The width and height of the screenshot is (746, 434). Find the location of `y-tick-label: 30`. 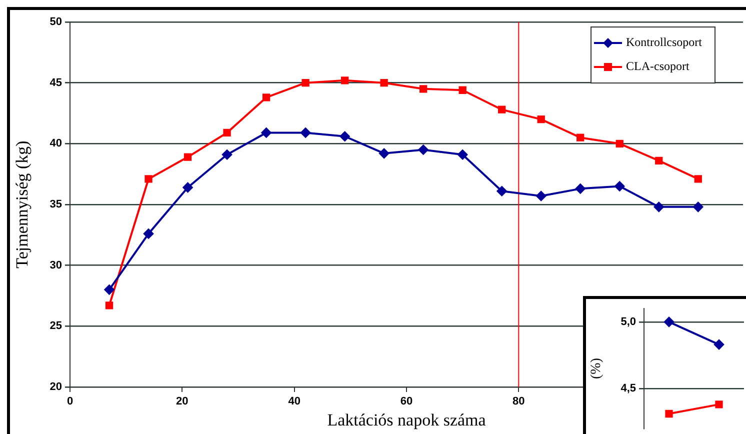

y-tick-label: 30 is located at coordinates (56, 265).